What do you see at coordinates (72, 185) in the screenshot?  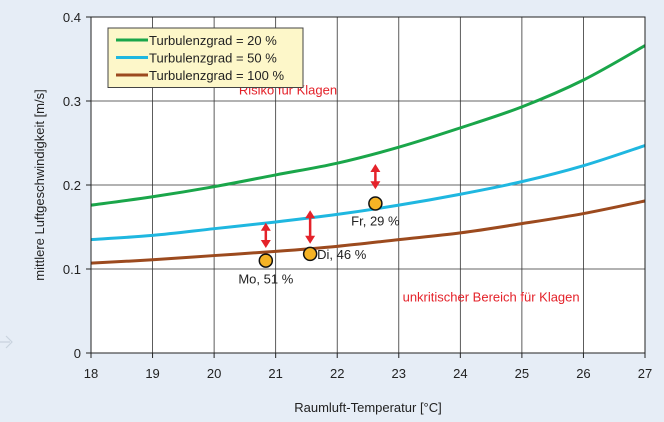 I see `y-tick-label: 0.2` at bounding box center [72, 185].